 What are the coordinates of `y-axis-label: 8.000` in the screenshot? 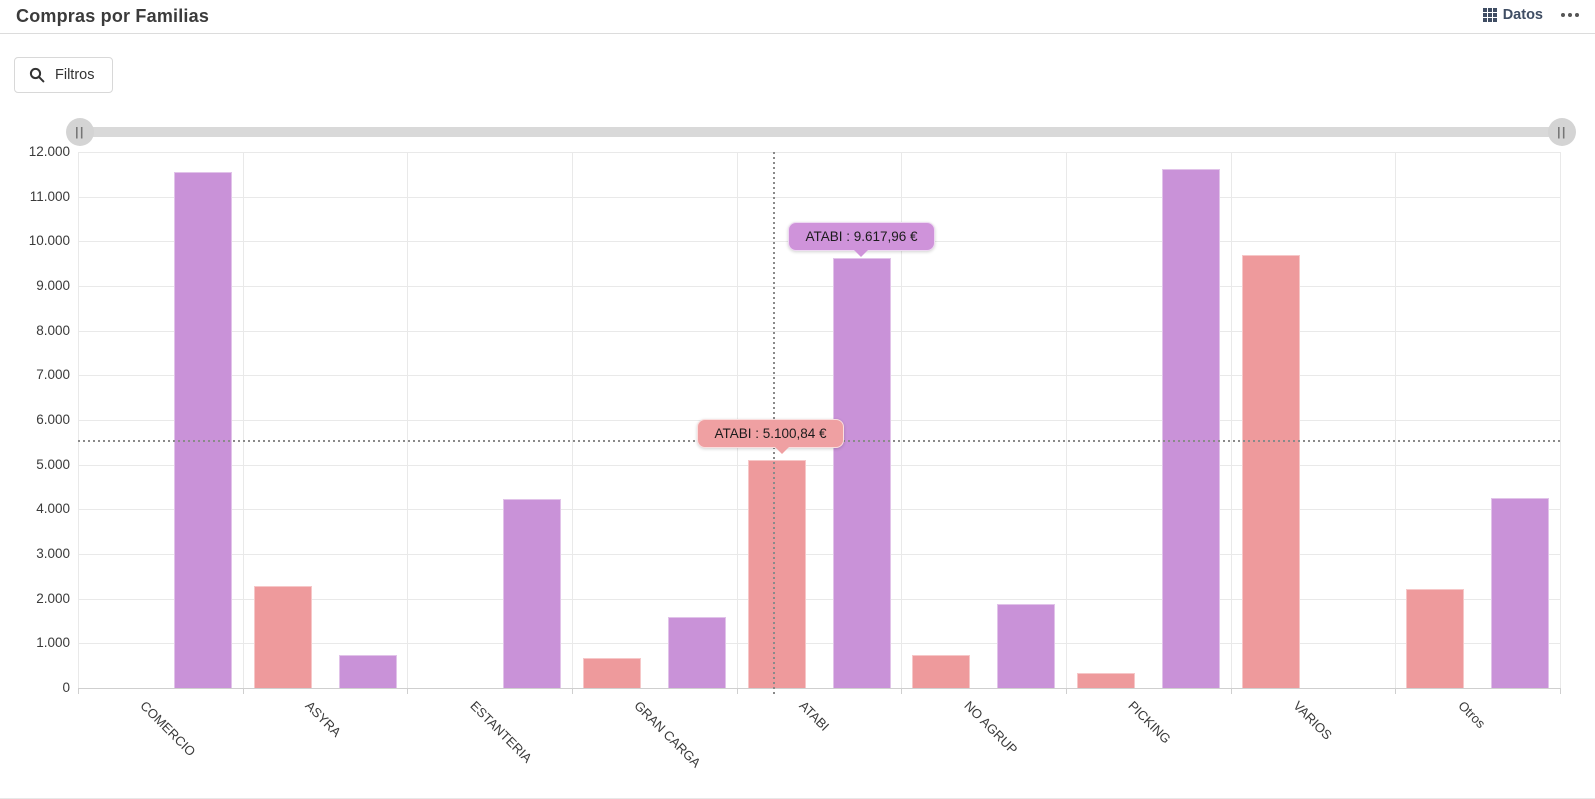 It's located at (53, 330).